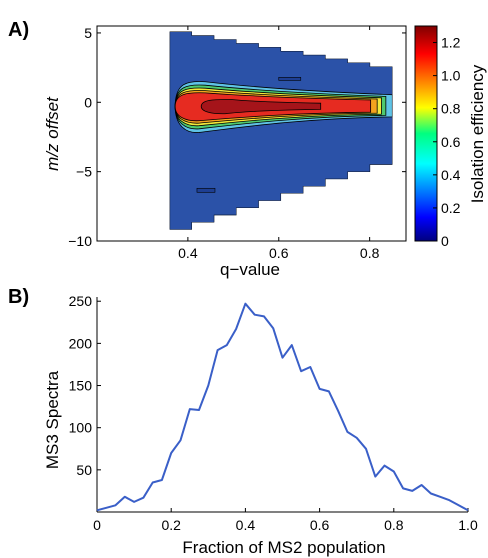 Image resolution: width=488 pixels, height=558 pixels. Describe the element at coordinates (394, 525) in the screenshot. I see `x-tick-label-b: 0.8` at that location.